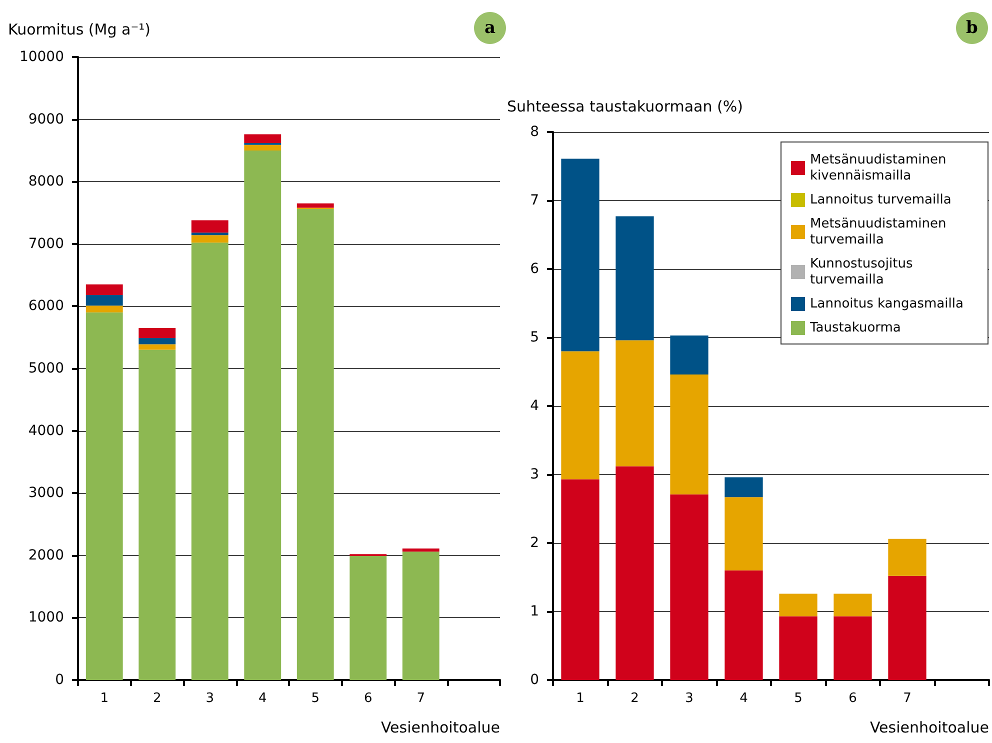 This screenshot has height=743, width=992. Describe the element at coordinates (46, 182) in the screenshot. I see `y-tick-label: 8000` at that location.